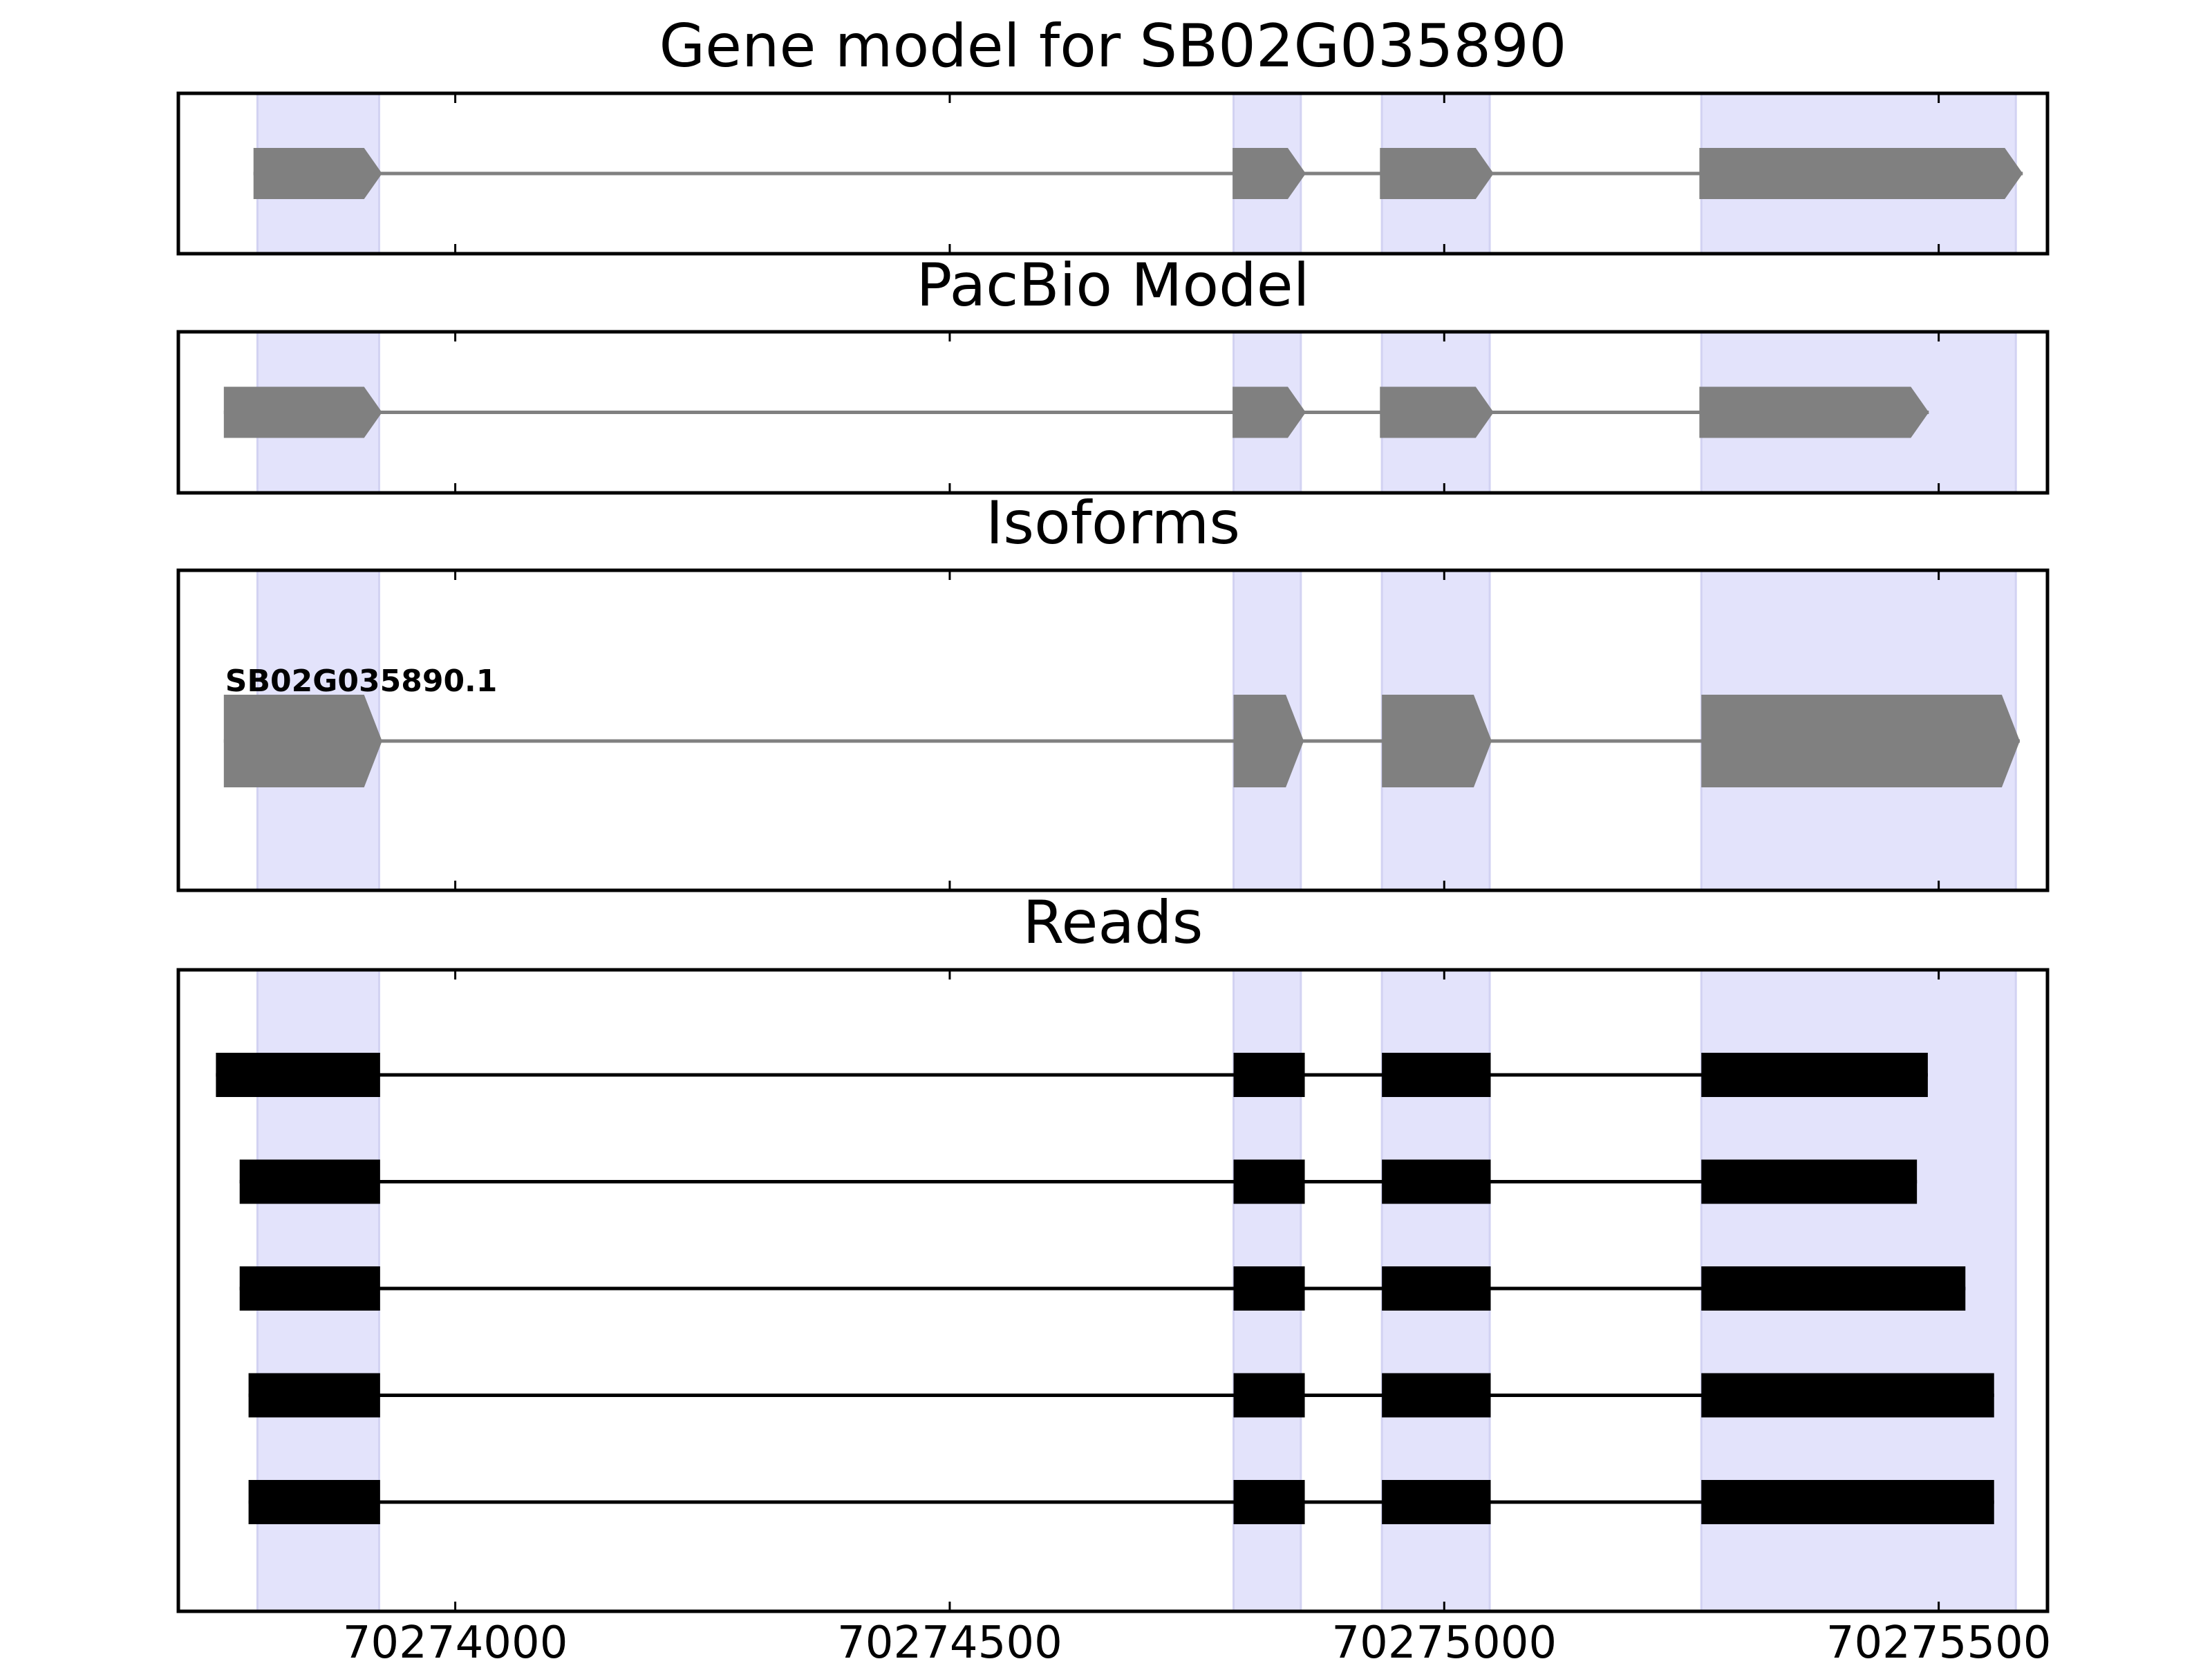 Image resolution: width=2212 pixels, height=1659 pixels. What do you see at coordinates (1113, 523) in the screenshot?
I see `panel-title: Isoforms` at bounding box center [1113, 523].